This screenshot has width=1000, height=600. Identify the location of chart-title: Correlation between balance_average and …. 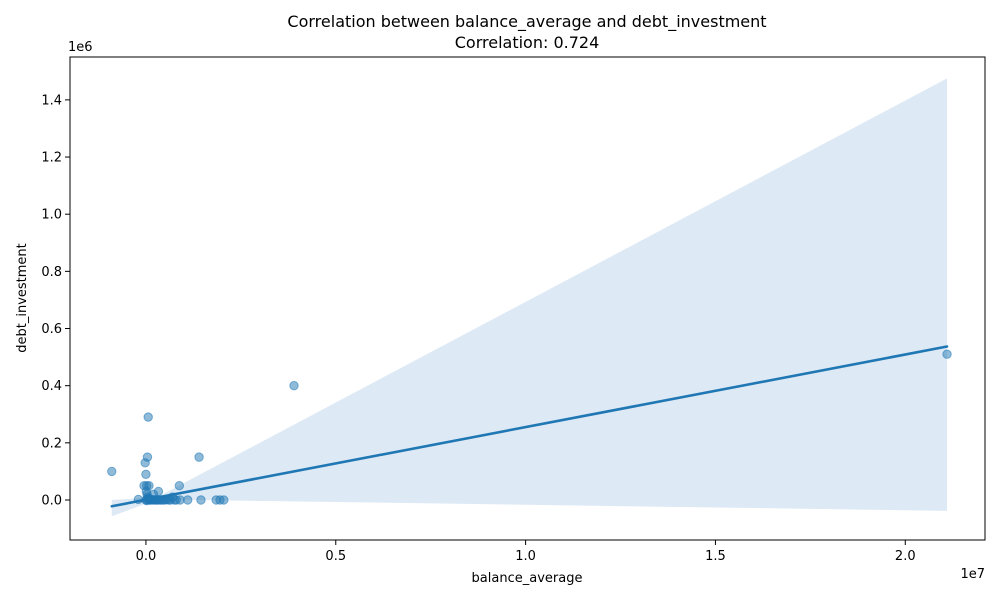
(526, 22).